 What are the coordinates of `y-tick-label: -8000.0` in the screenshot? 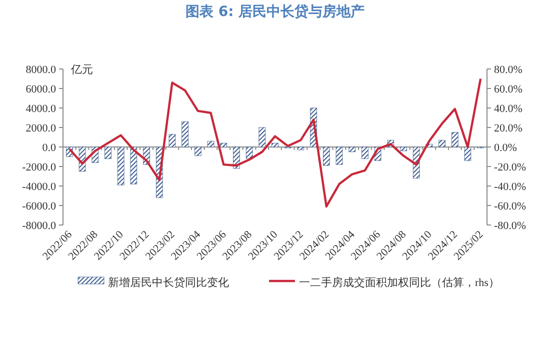 It's located at (39, 226).